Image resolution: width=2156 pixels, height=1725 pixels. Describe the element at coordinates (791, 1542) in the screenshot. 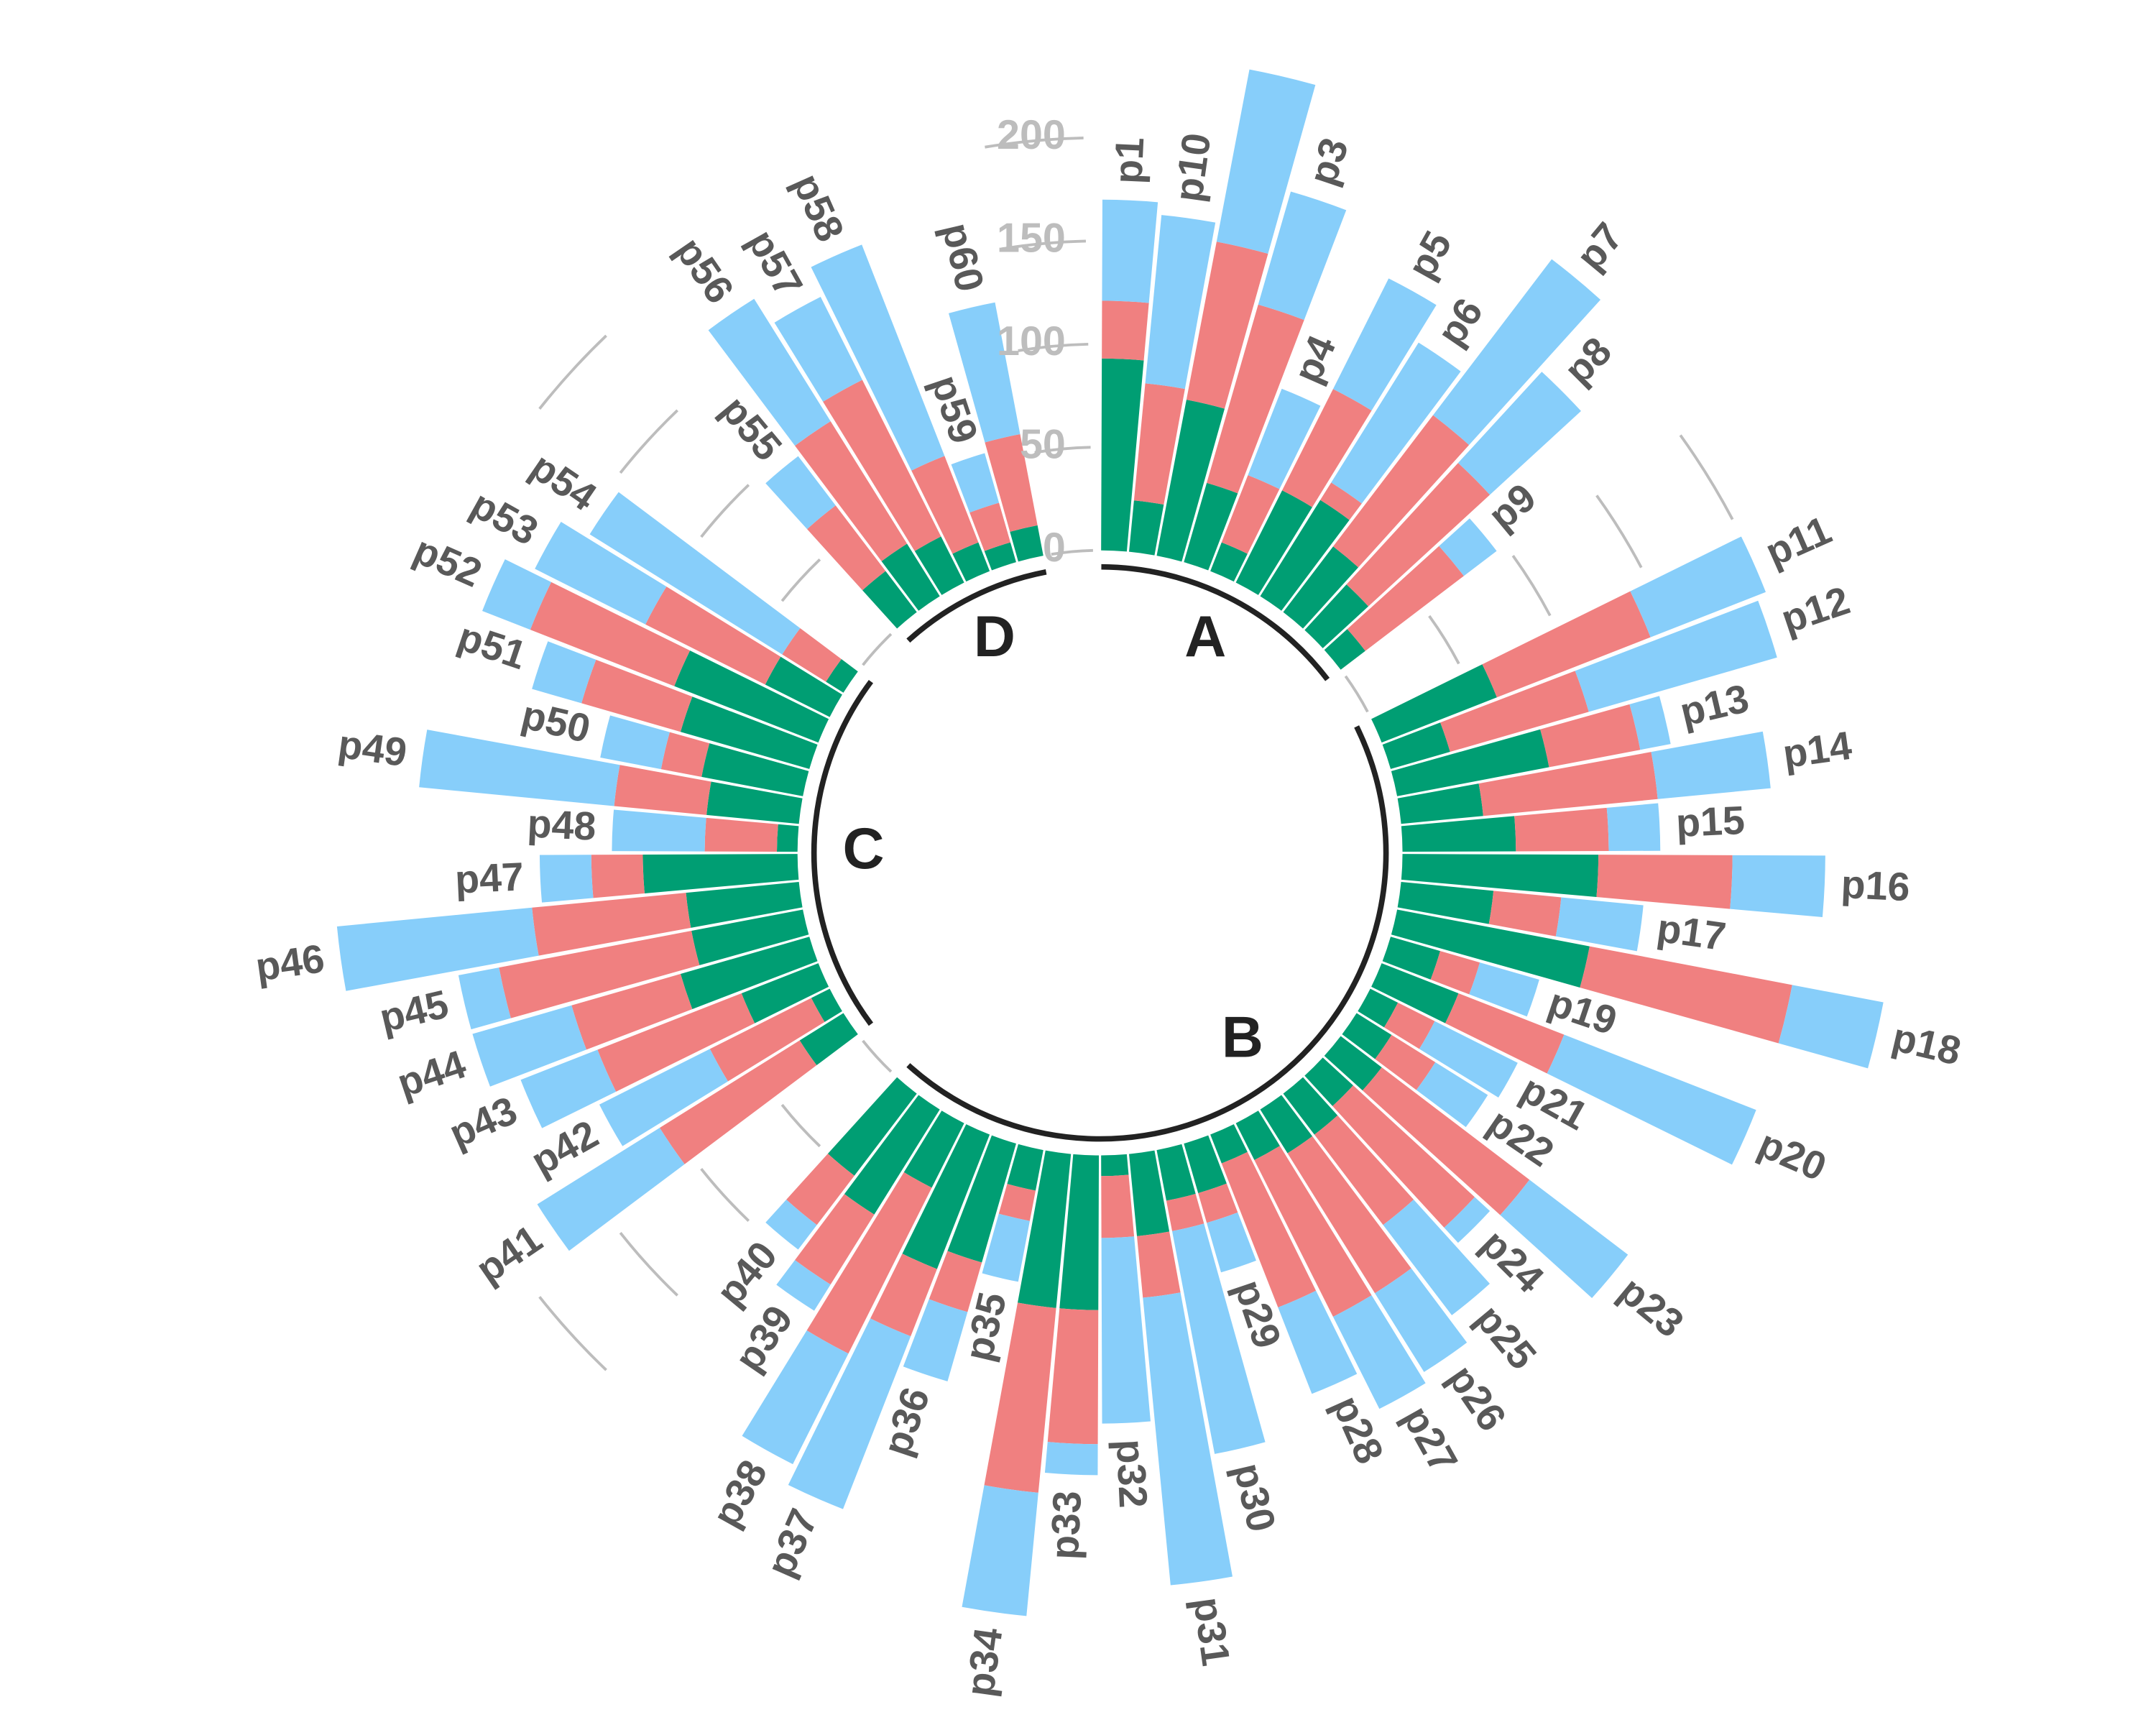

I see `category-label: p37` at that location.